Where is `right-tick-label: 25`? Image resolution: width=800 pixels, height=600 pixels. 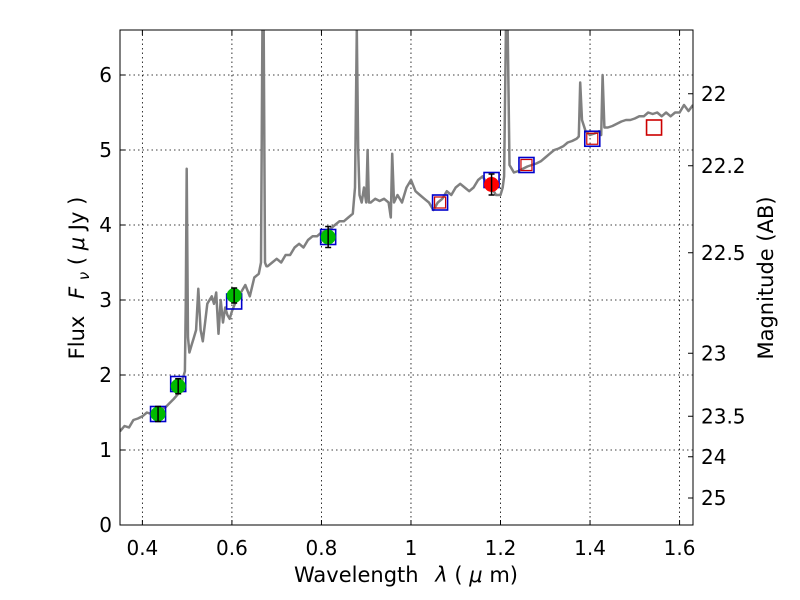
right-tick-label: 25 is located at coordinates (713, 498).